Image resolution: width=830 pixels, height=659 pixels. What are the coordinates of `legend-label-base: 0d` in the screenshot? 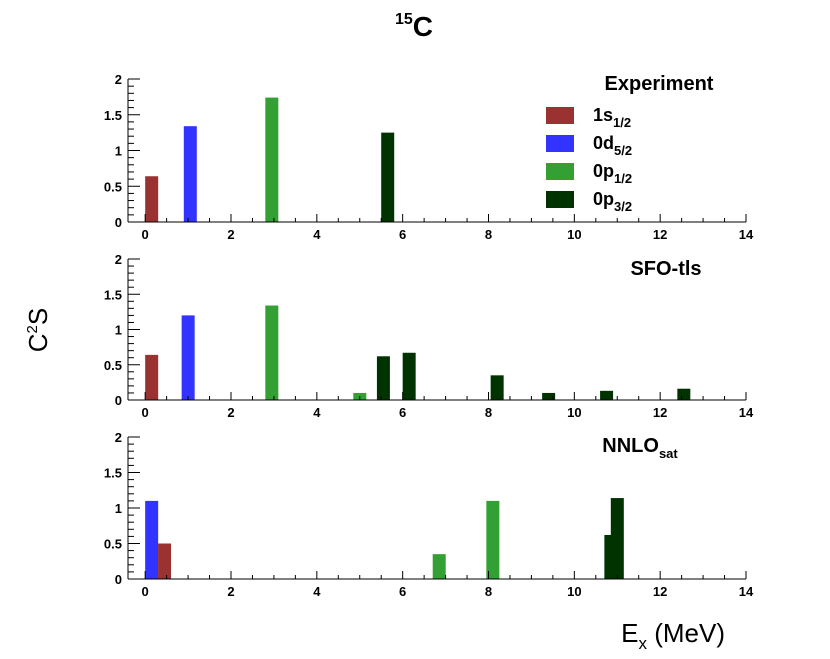 It's located at (603, 143).